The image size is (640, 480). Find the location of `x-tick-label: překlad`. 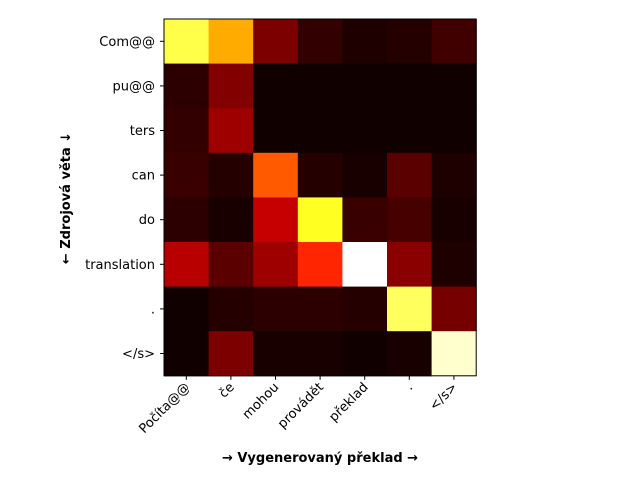

x-tick-label: překlad is located at coordinates (349, 402).